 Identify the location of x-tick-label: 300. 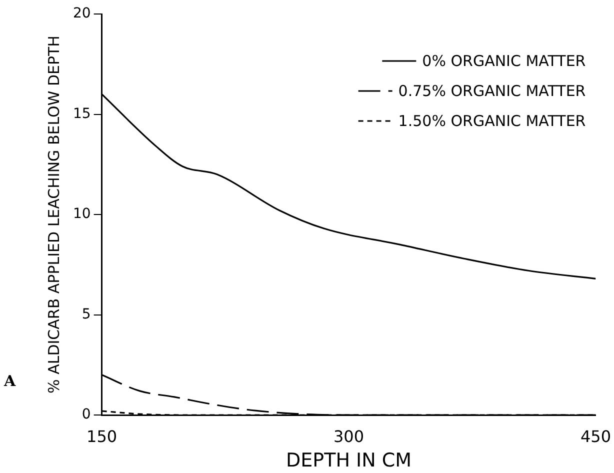
(349, 436).